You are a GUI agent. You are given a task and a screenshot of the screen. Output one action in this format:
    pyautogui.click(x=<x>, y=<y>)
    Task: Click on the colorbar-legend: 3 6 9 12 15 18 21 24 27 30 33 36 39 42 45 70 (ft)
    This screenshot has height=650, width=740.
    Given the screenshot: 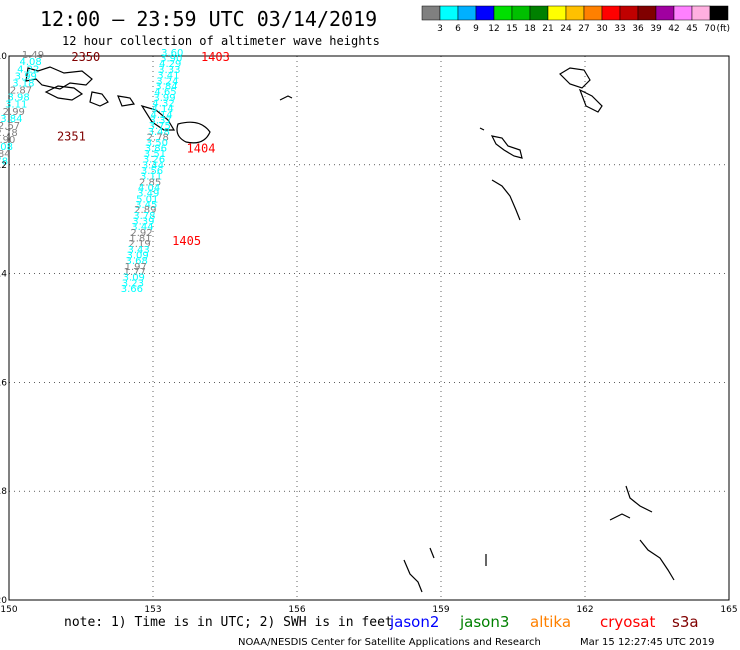 What is the action you would take?
    pyautogui.click(x=575, y=19)
    